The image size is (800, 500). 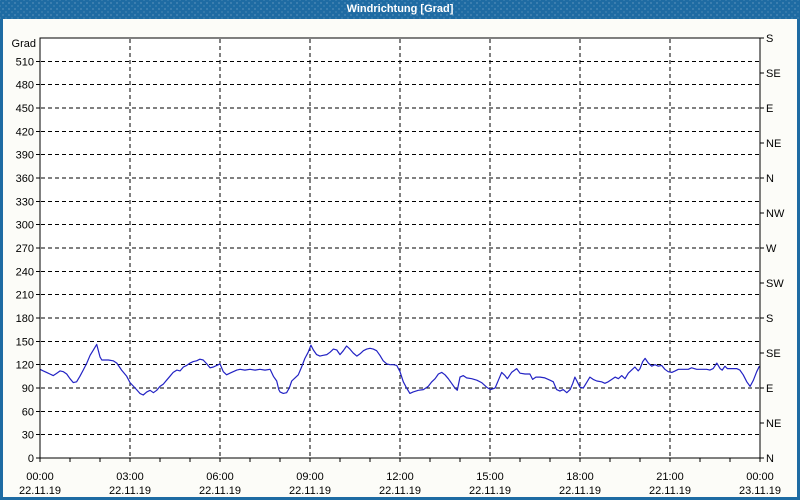 I want to click on y-axis-tick-label: 60, so click(x=28, y=412).